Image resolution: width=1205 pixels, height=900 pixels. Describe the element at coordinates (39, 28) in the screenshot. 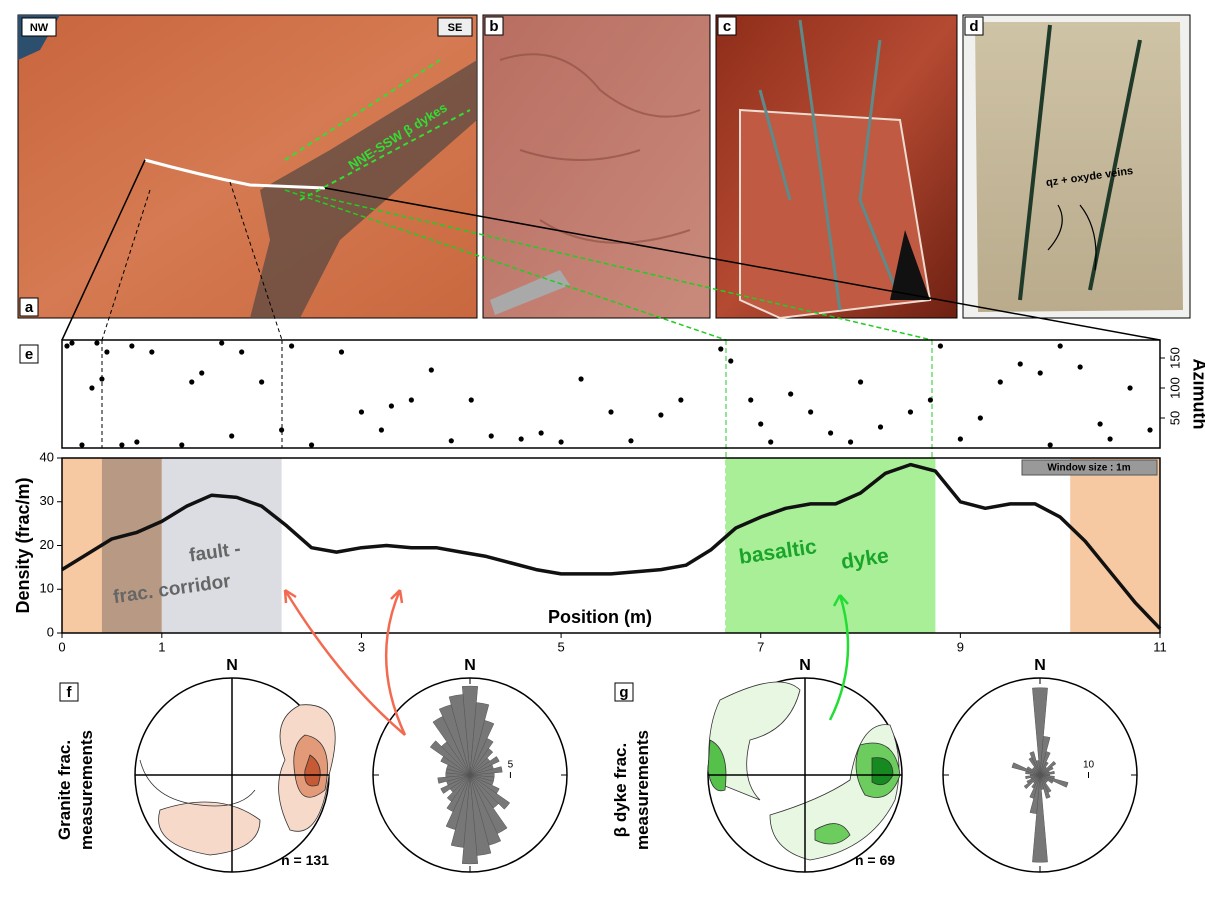

I see `orientation-tag: NW` at that location.